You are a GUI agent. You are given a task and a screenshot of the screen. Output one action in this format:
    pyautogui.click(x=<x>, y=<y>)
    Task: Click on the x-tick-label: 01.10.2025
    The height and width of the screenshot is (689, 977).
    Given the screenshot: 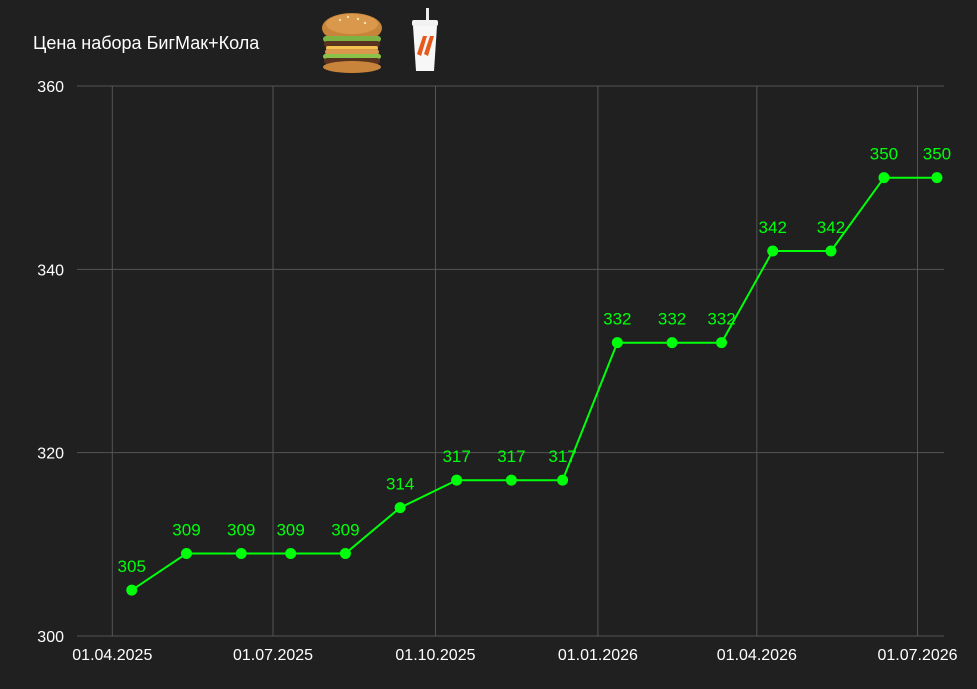 What is the action you would take?
    pyautogui.click(x=435, y=655)
    